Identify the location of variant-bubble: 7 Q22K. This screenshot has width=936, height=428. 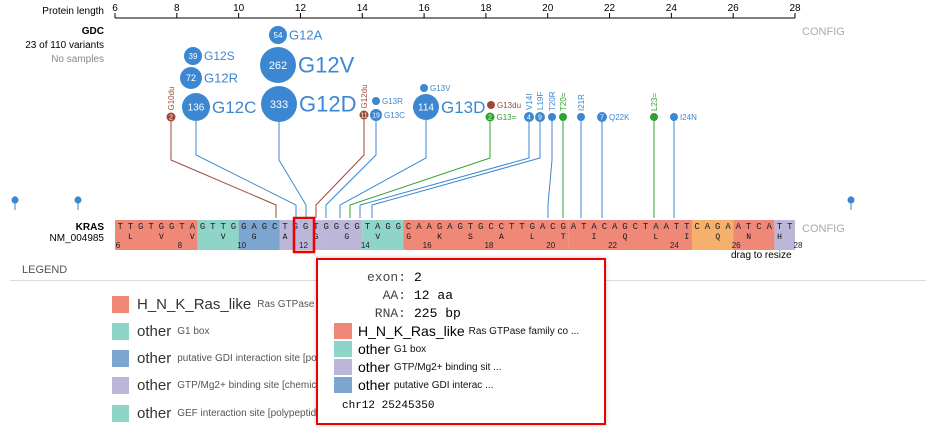
(613, 117).